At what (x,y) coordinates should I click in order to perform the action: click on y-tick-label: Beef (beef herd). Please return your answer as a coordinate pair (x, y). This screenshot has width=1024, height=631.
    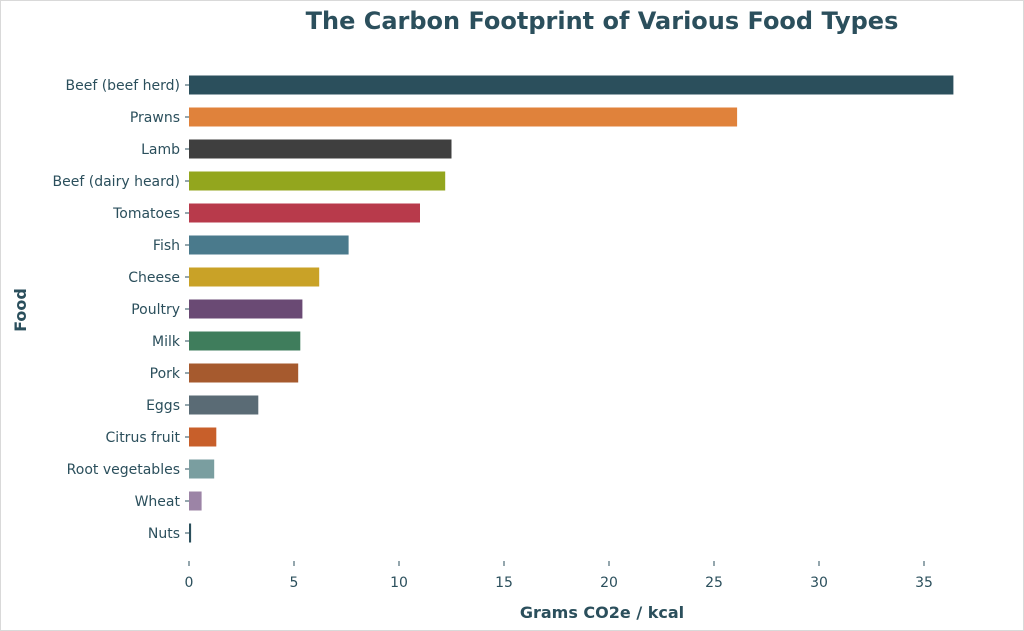
    Looking at the image, I should click on (122, 86).